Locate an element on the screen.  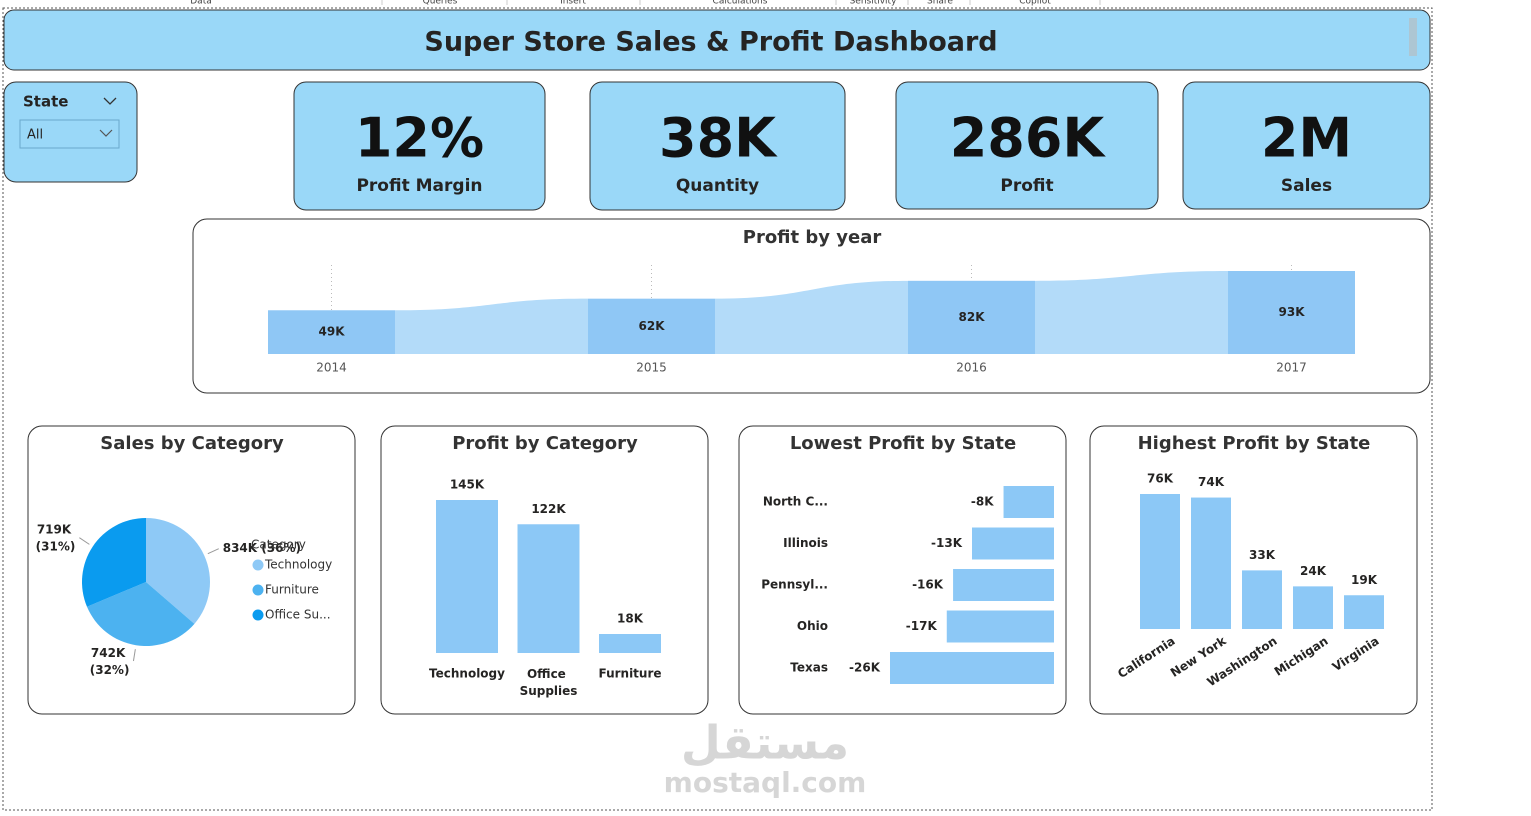
x-tick-label: 2014 is located at coordinates (331, 368).